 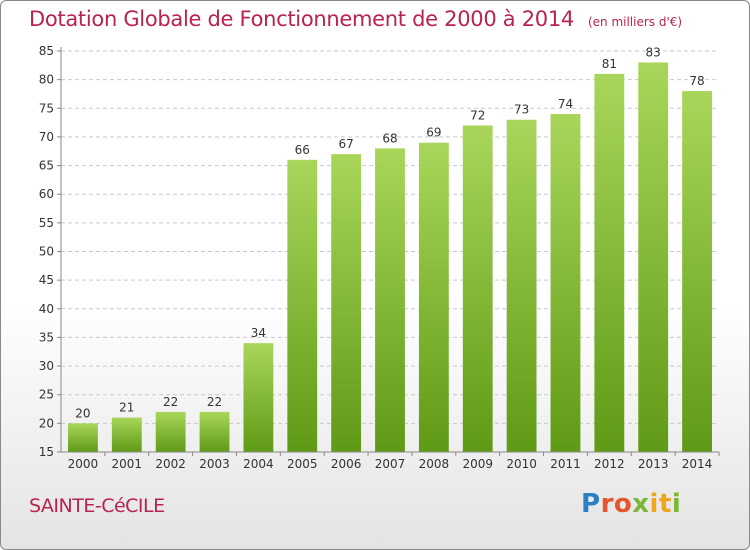 What do you see at coordinates (346, 464) in the screenshot?
I see `x-tick-label-2006: 2006` at bounding box center [346, 464].